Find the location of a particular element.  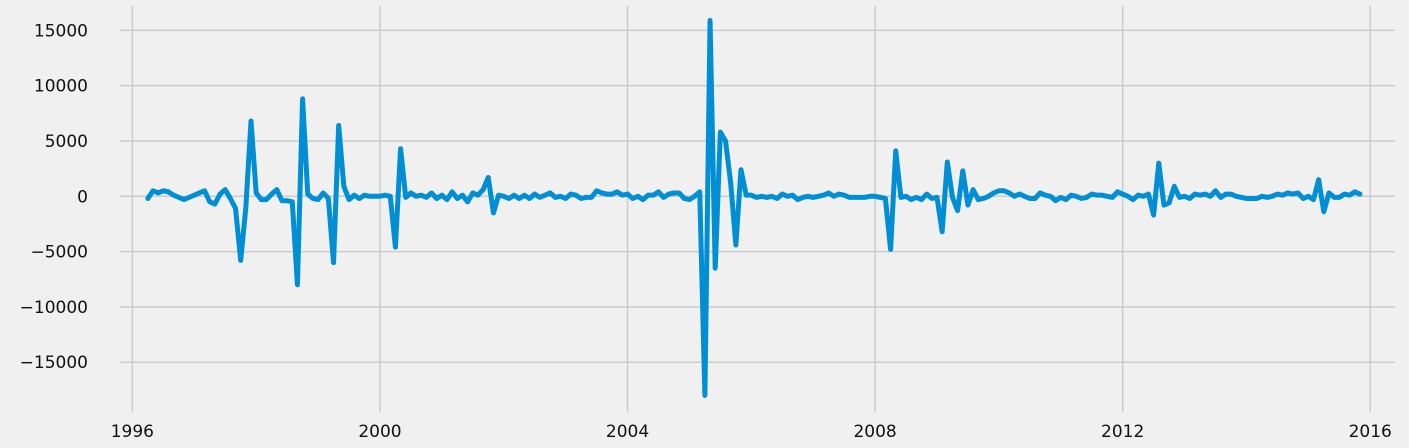

x-tick-label: 1996 is located at coordinates (132, 432).